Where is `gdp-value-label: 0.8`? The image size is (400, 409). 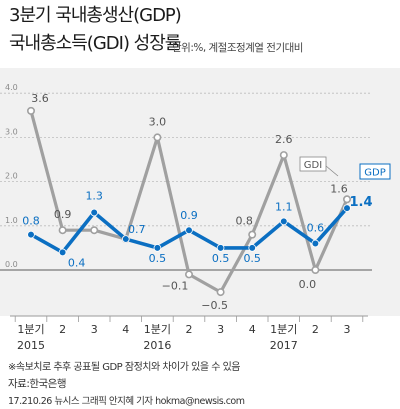
gdp-value-label: 0.8 is located at coordinates (31, 221).